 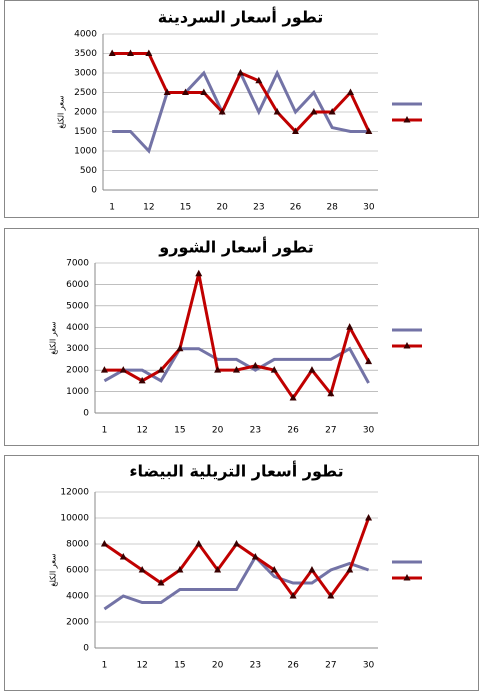 What do you see at coordinates (74, 519) in the screenshot?
I see `y-tick-label: 10000` at bounding box center [74, 519].